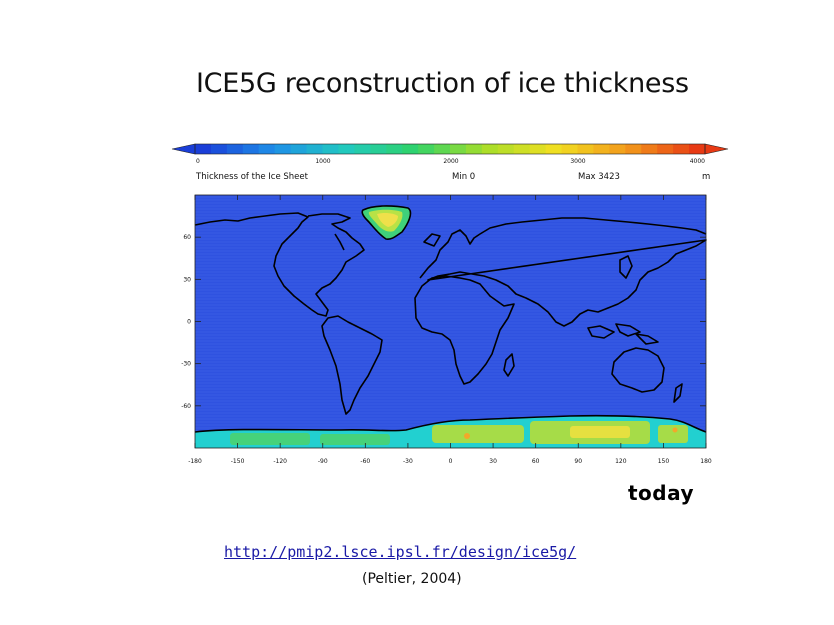 The height and width of the screenshot is (625, 834). What do you see at coordinates (186, 406) in the screenshot?
I see `lat-tick-label: -60` at bounding box center [186, 406].